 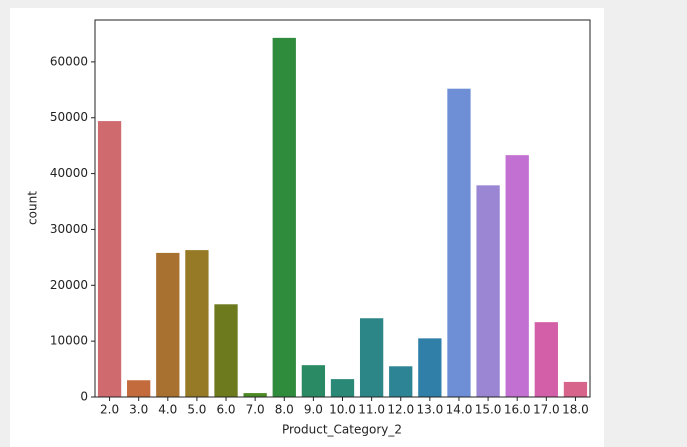 I want to click on y-tick-label: 30000, so click(x=69, y=229).